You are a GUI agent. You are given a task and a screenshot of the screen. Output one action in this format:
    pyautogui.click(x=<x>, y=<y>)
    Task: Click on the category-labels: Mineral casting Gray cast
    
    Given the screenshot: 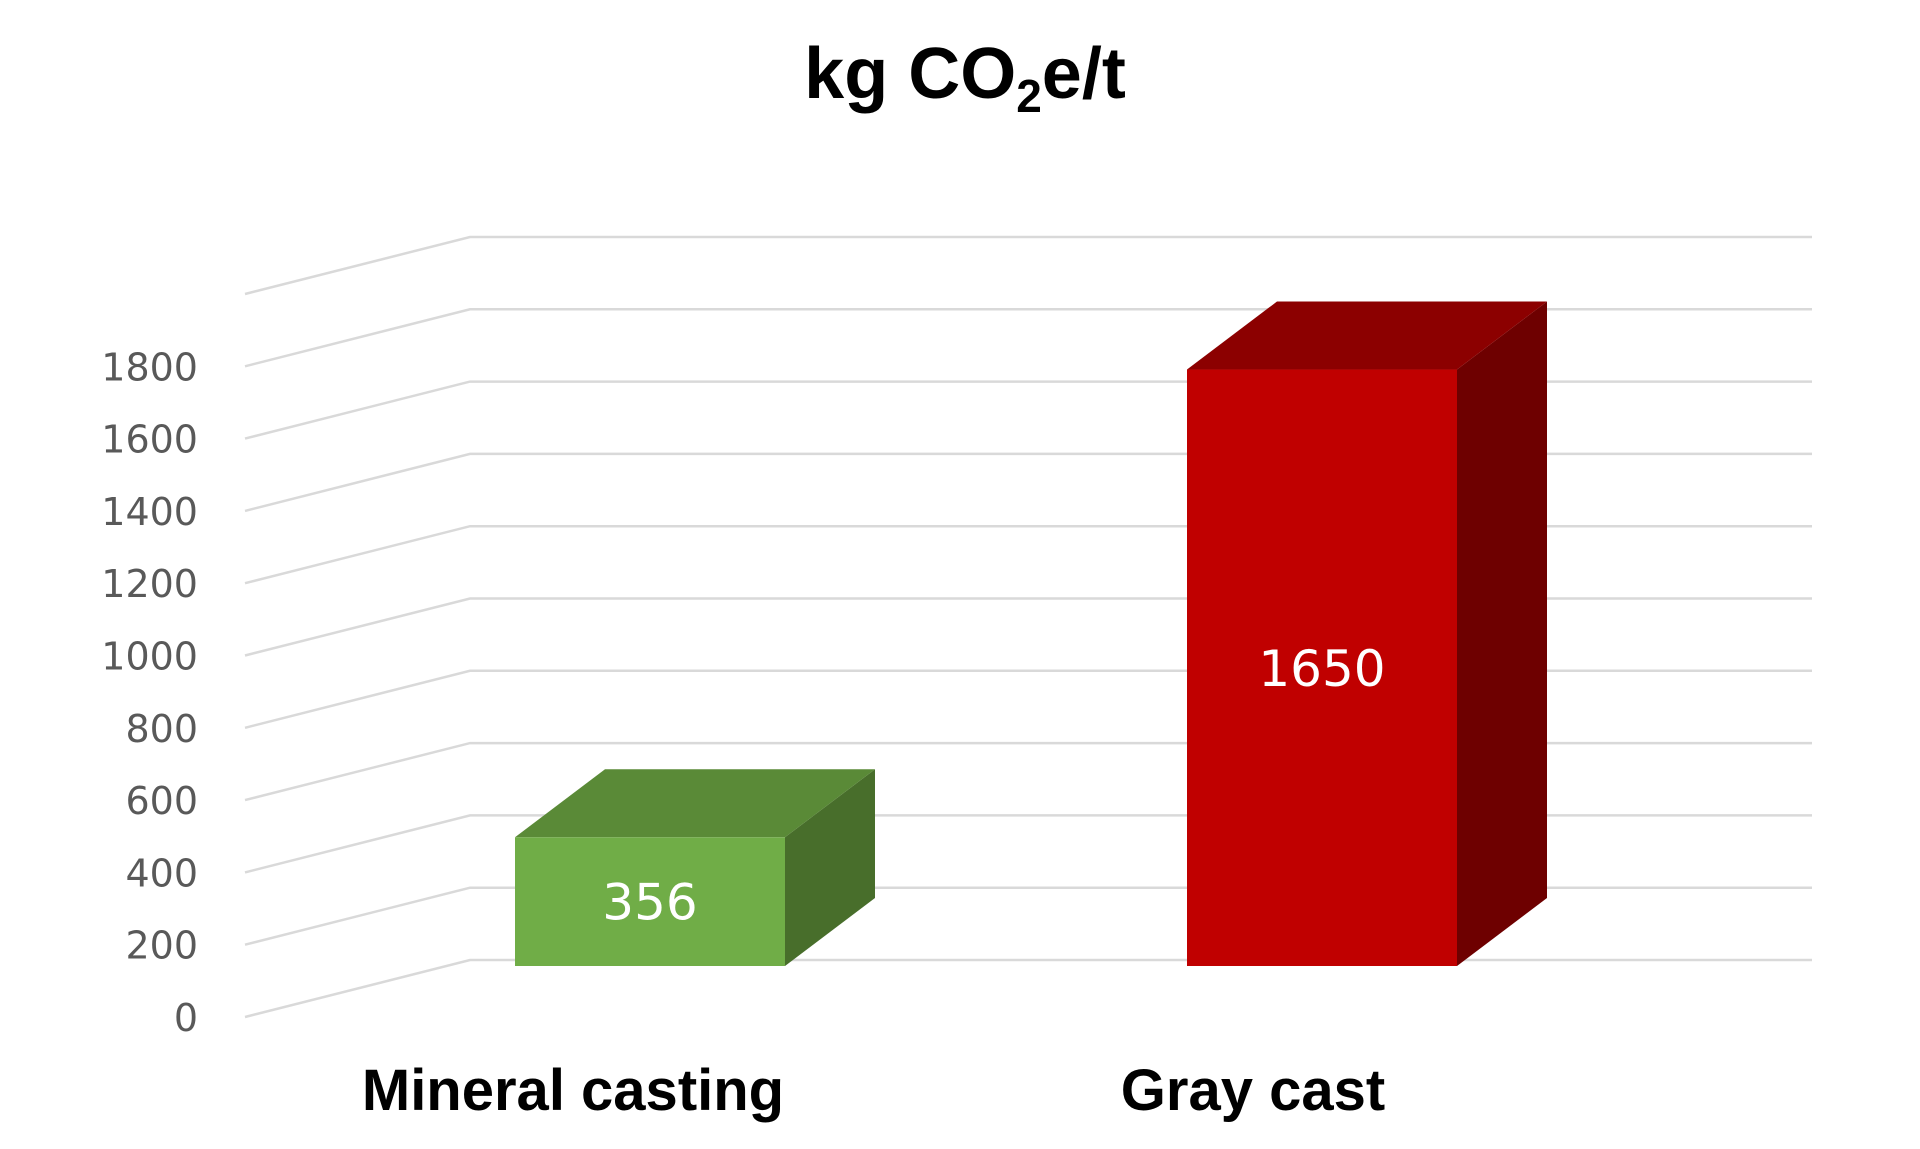 What is the action you would take?
    pyautogui.click(x=873, y=1090)
    